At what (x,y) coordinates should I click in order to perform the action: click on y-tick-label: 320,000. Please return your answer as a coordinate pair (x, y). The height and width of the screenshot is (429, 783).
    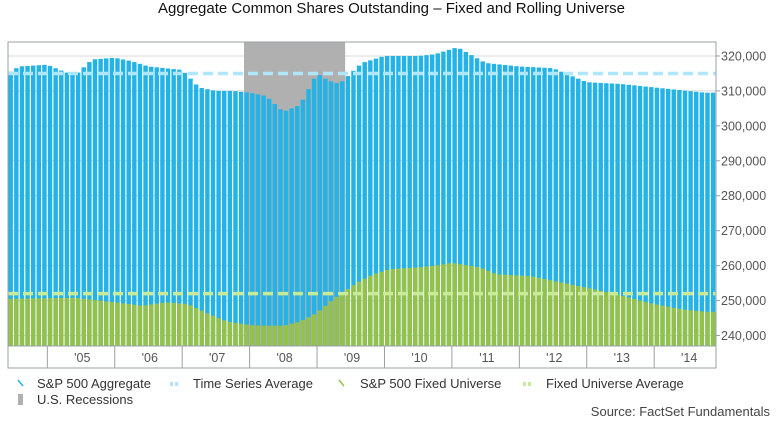
    Looking at the image, I should click on (743, 56).